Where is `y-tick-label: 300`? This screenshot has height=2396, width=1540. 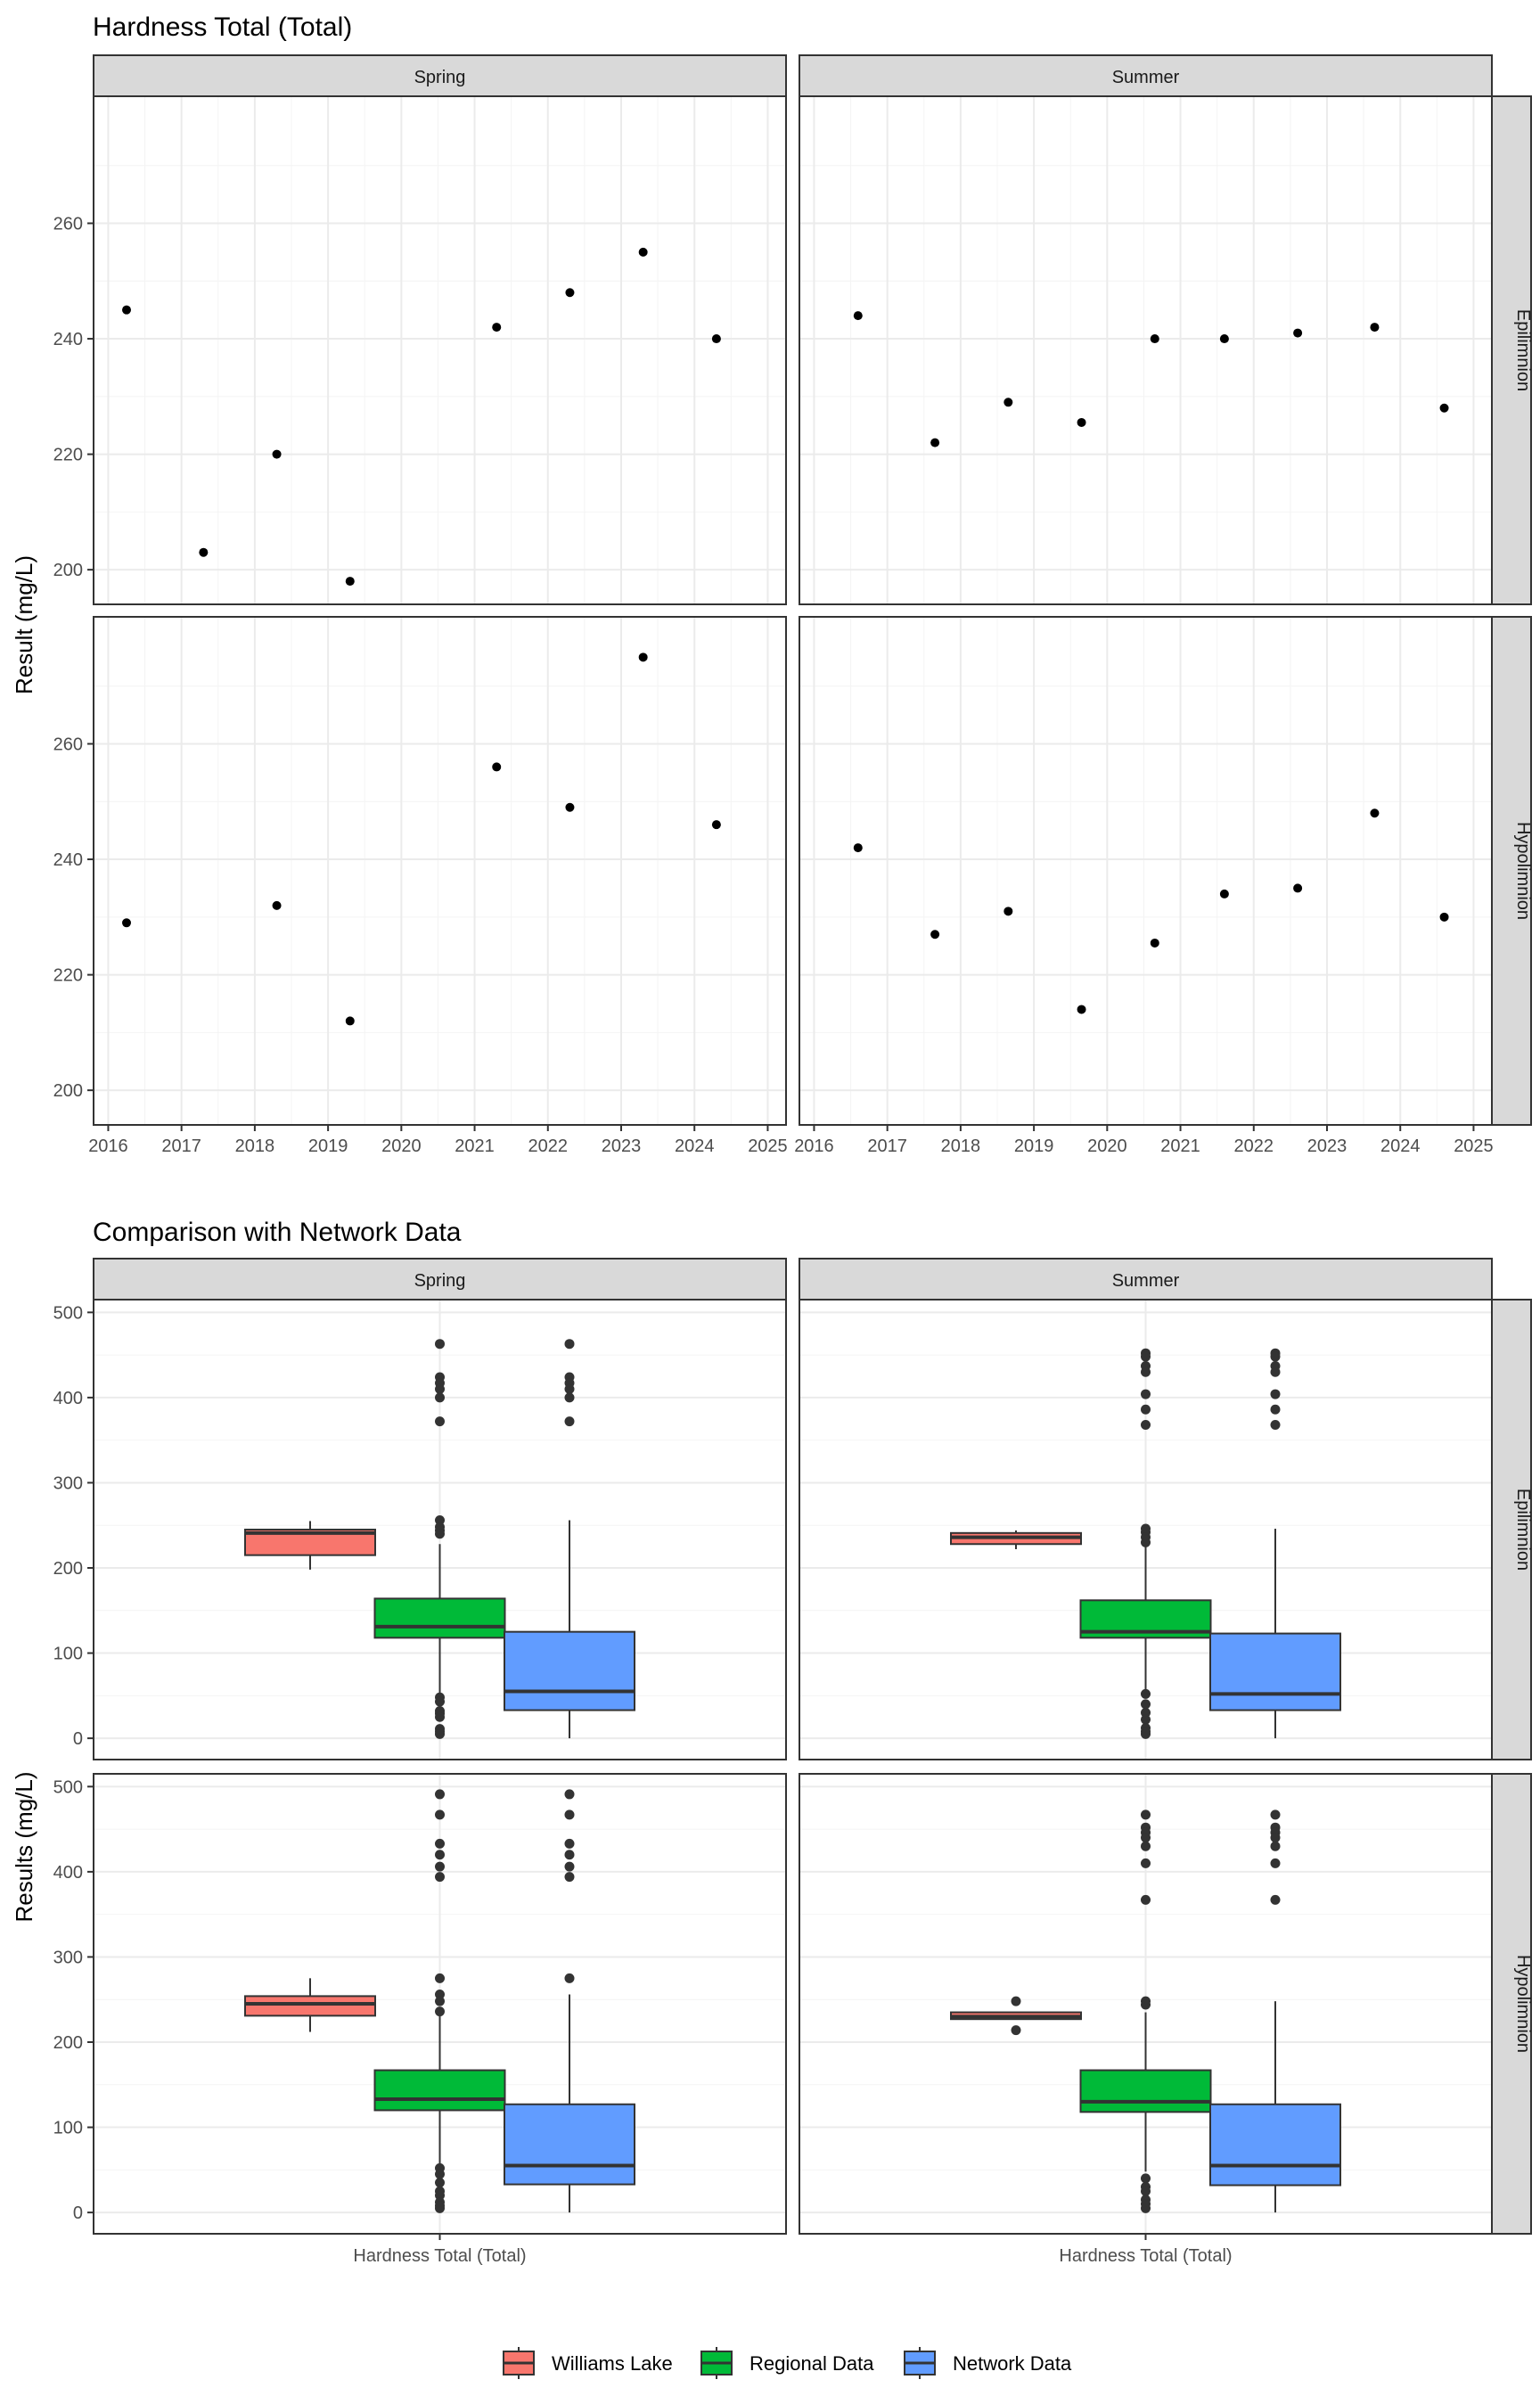 y-tick-label: 300 is located at coordinates (68, 1483).